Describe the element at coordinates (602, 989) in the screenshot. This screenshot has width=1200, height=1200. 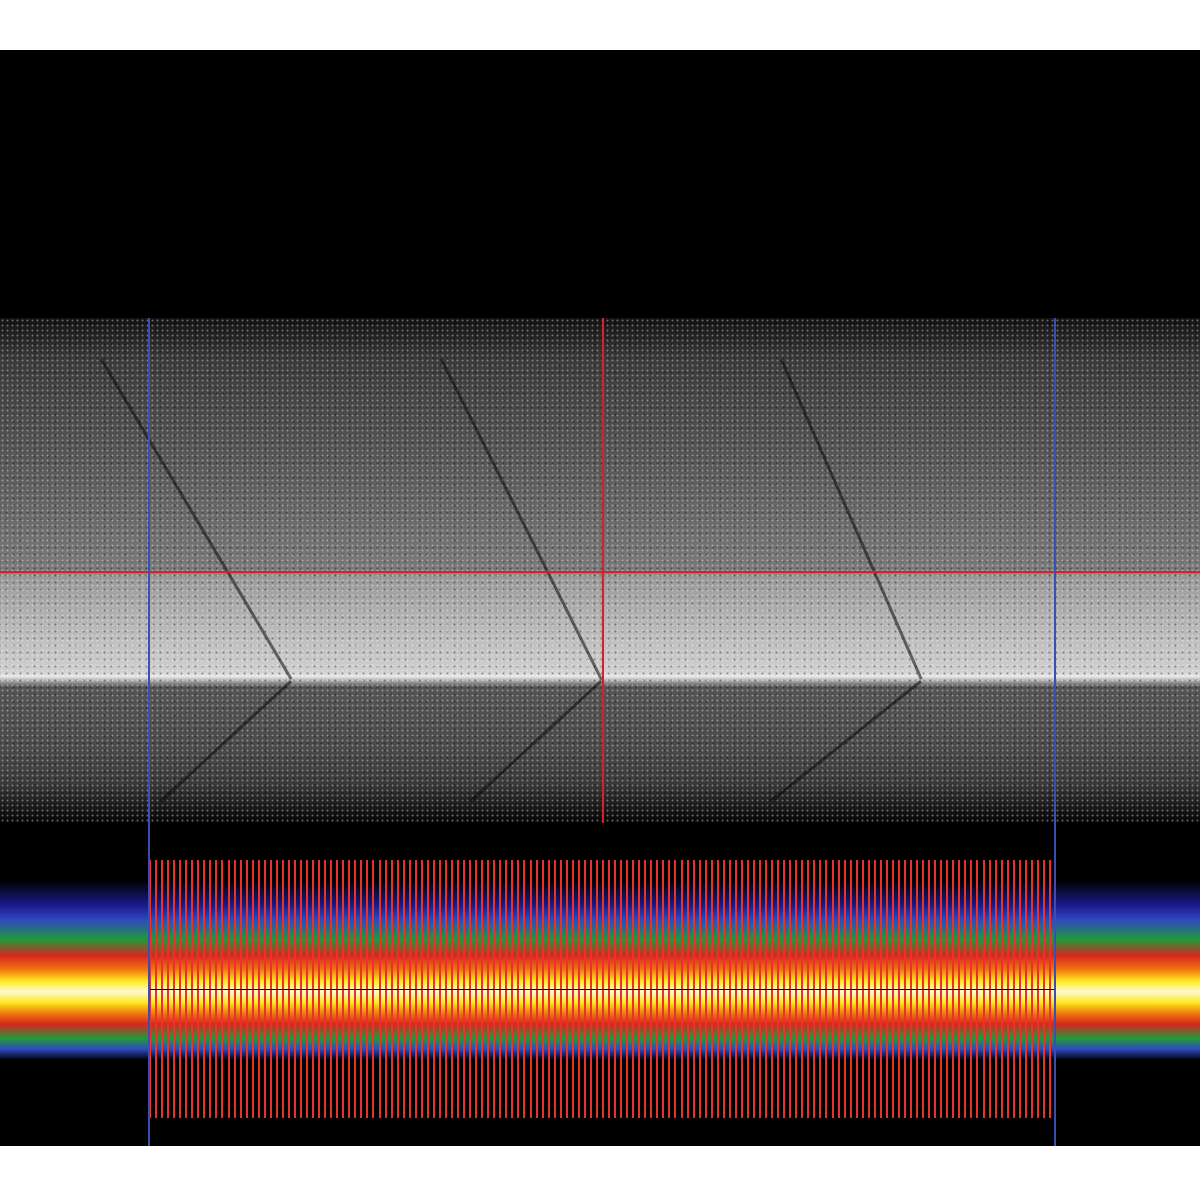
I see `centerline` at that location.